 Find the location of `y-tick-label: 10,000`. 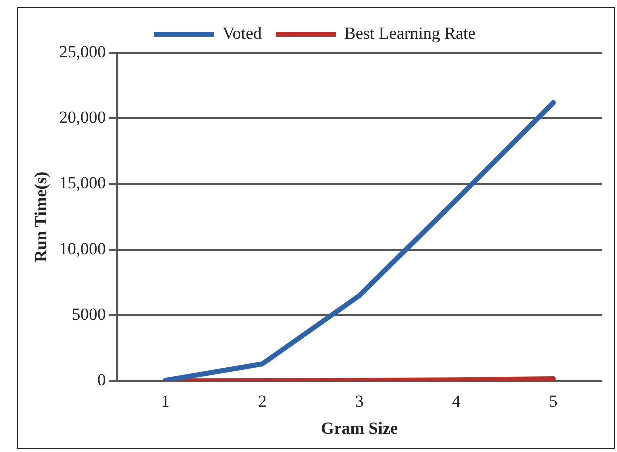

y-tick-label: 10,000 is located at coordinates (82, 248).